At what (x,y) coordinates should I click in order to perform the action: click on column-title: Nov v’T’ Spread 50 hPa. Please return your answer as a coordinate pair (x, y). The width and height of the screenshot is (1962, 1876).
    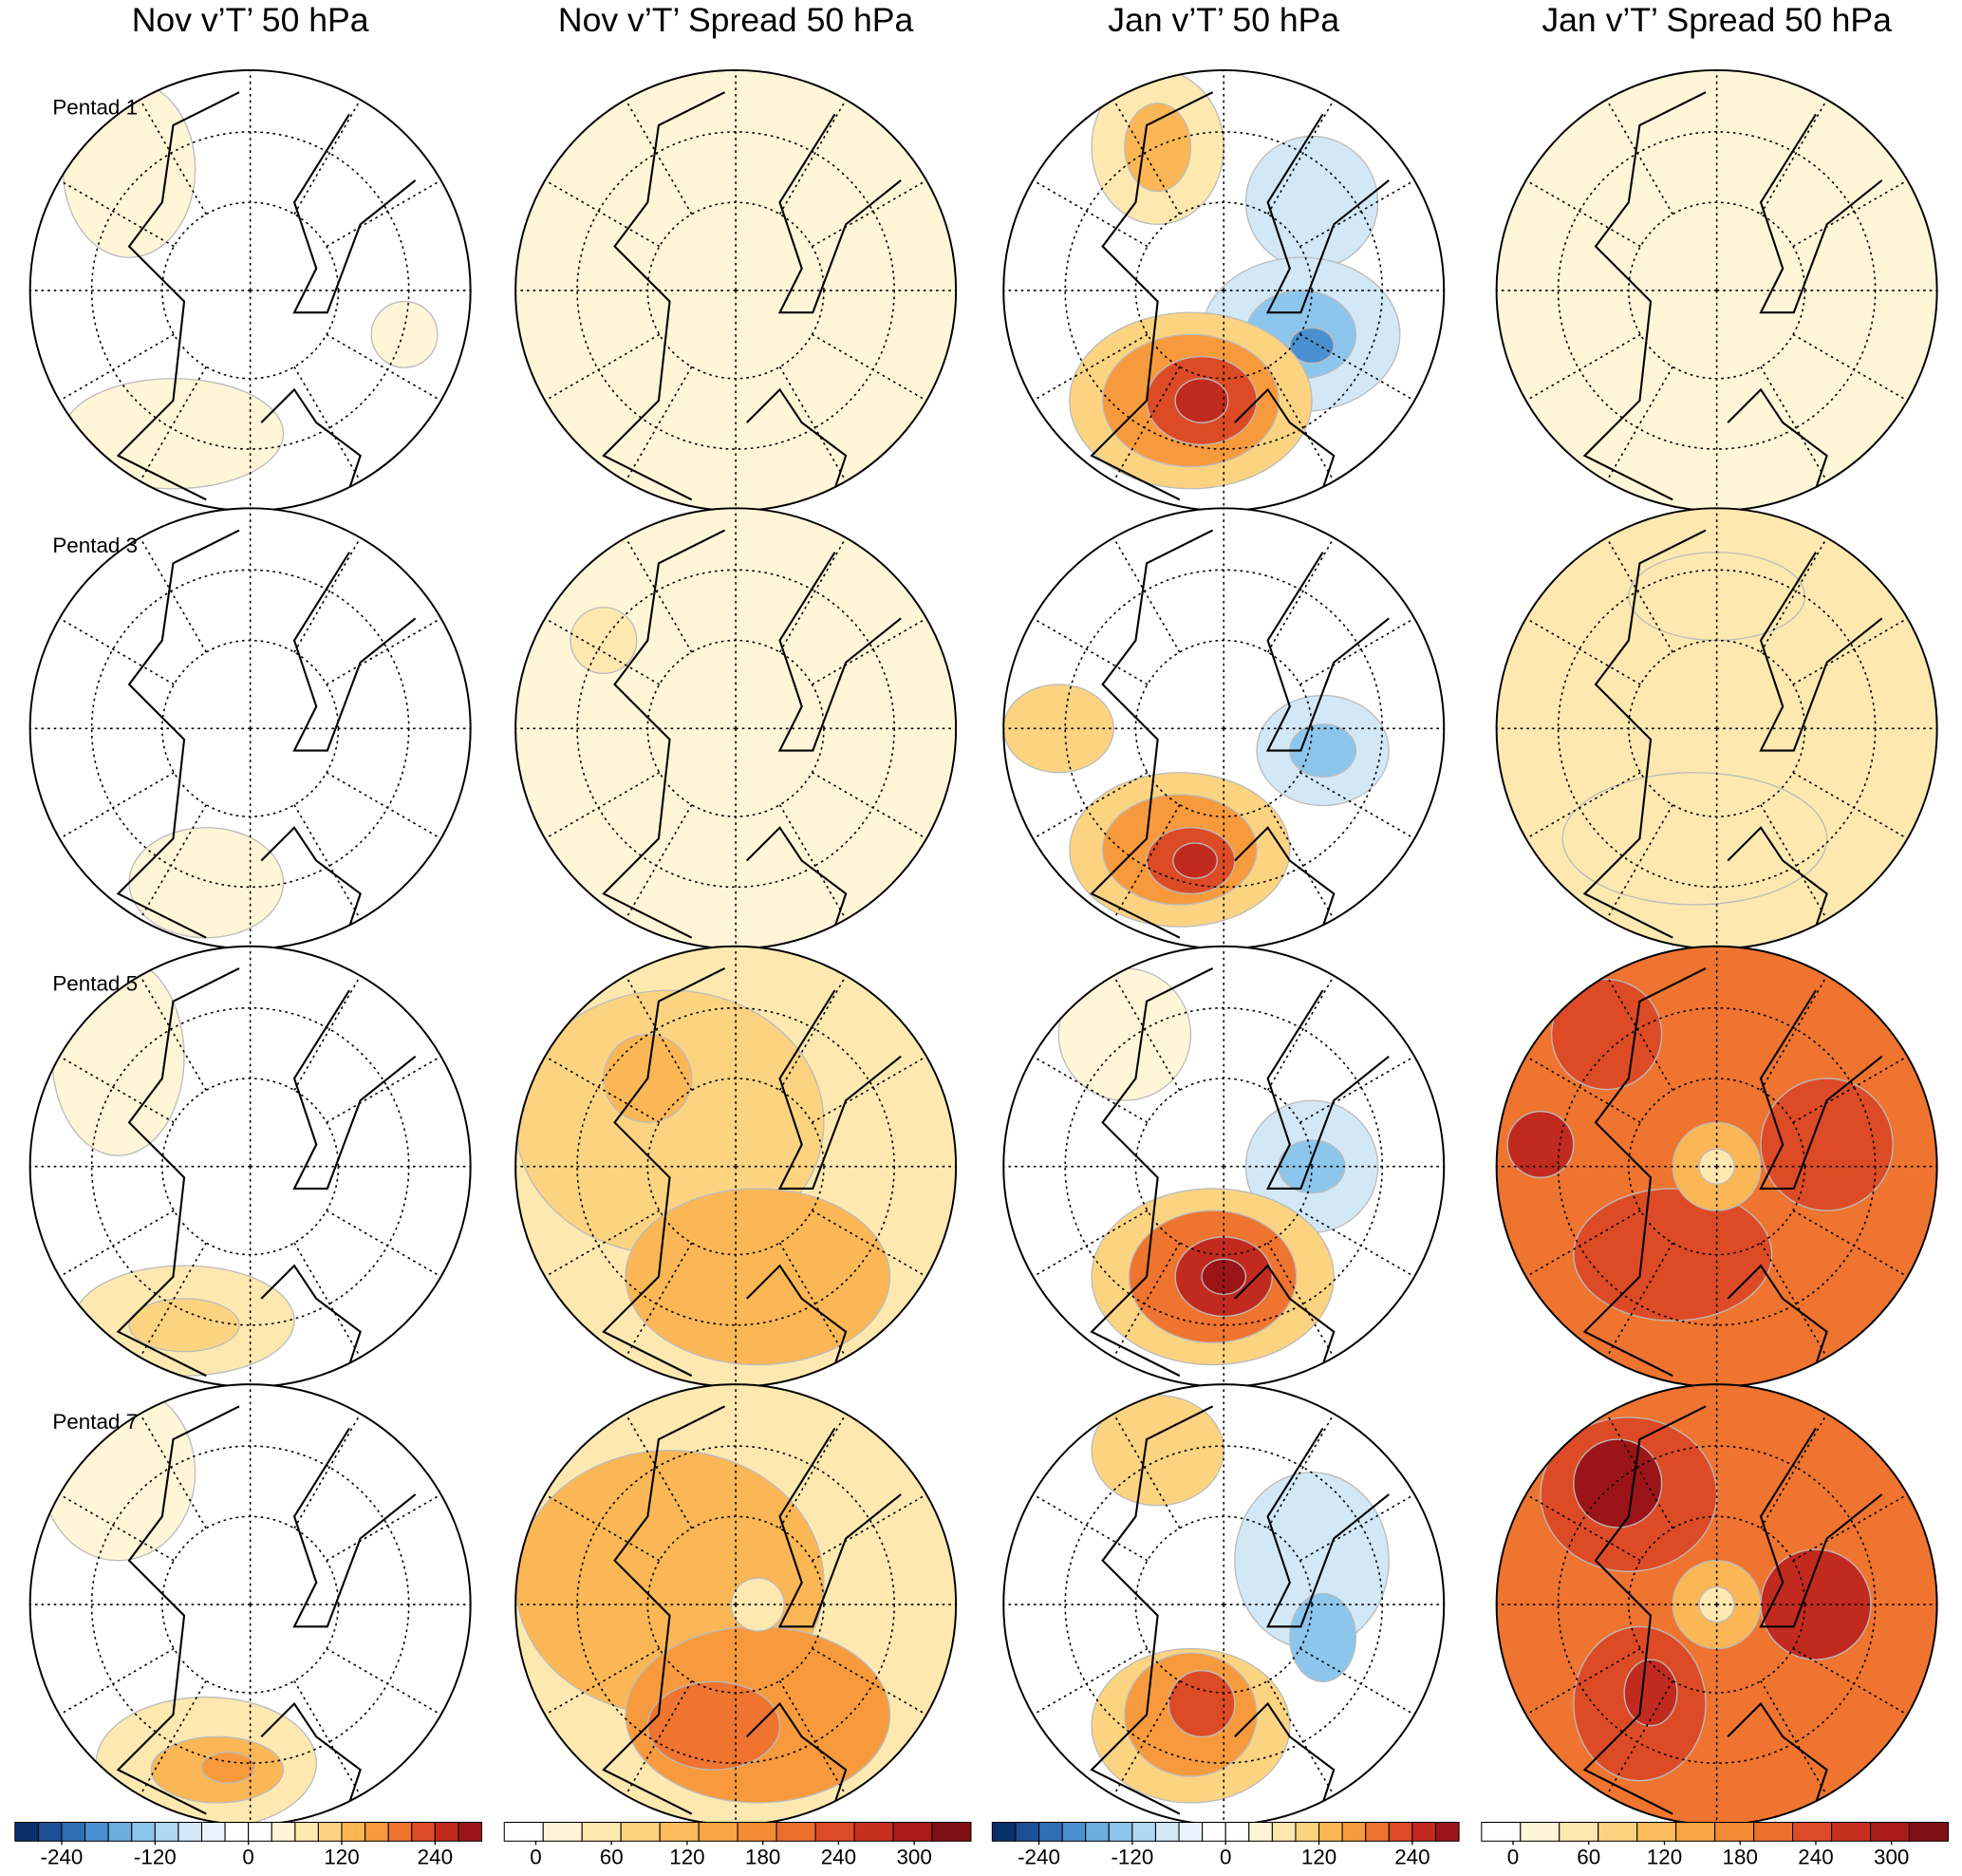
    Looking at the image, I should click on (736, 20).